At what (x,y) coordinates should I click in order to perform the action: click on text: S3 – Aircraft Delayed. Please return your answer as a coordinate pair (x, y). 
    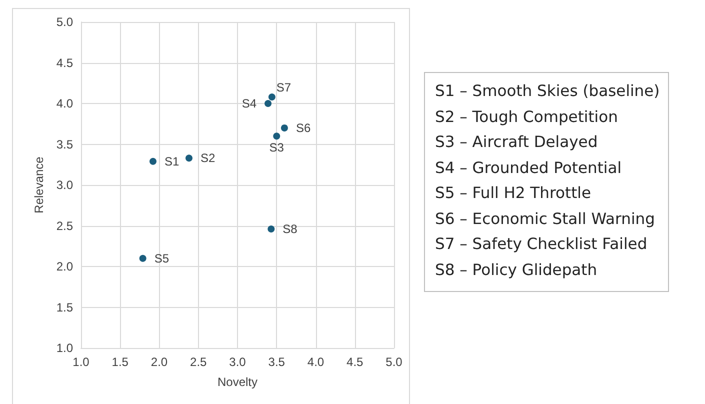
    Looking at the image, I should click on (517, 142).